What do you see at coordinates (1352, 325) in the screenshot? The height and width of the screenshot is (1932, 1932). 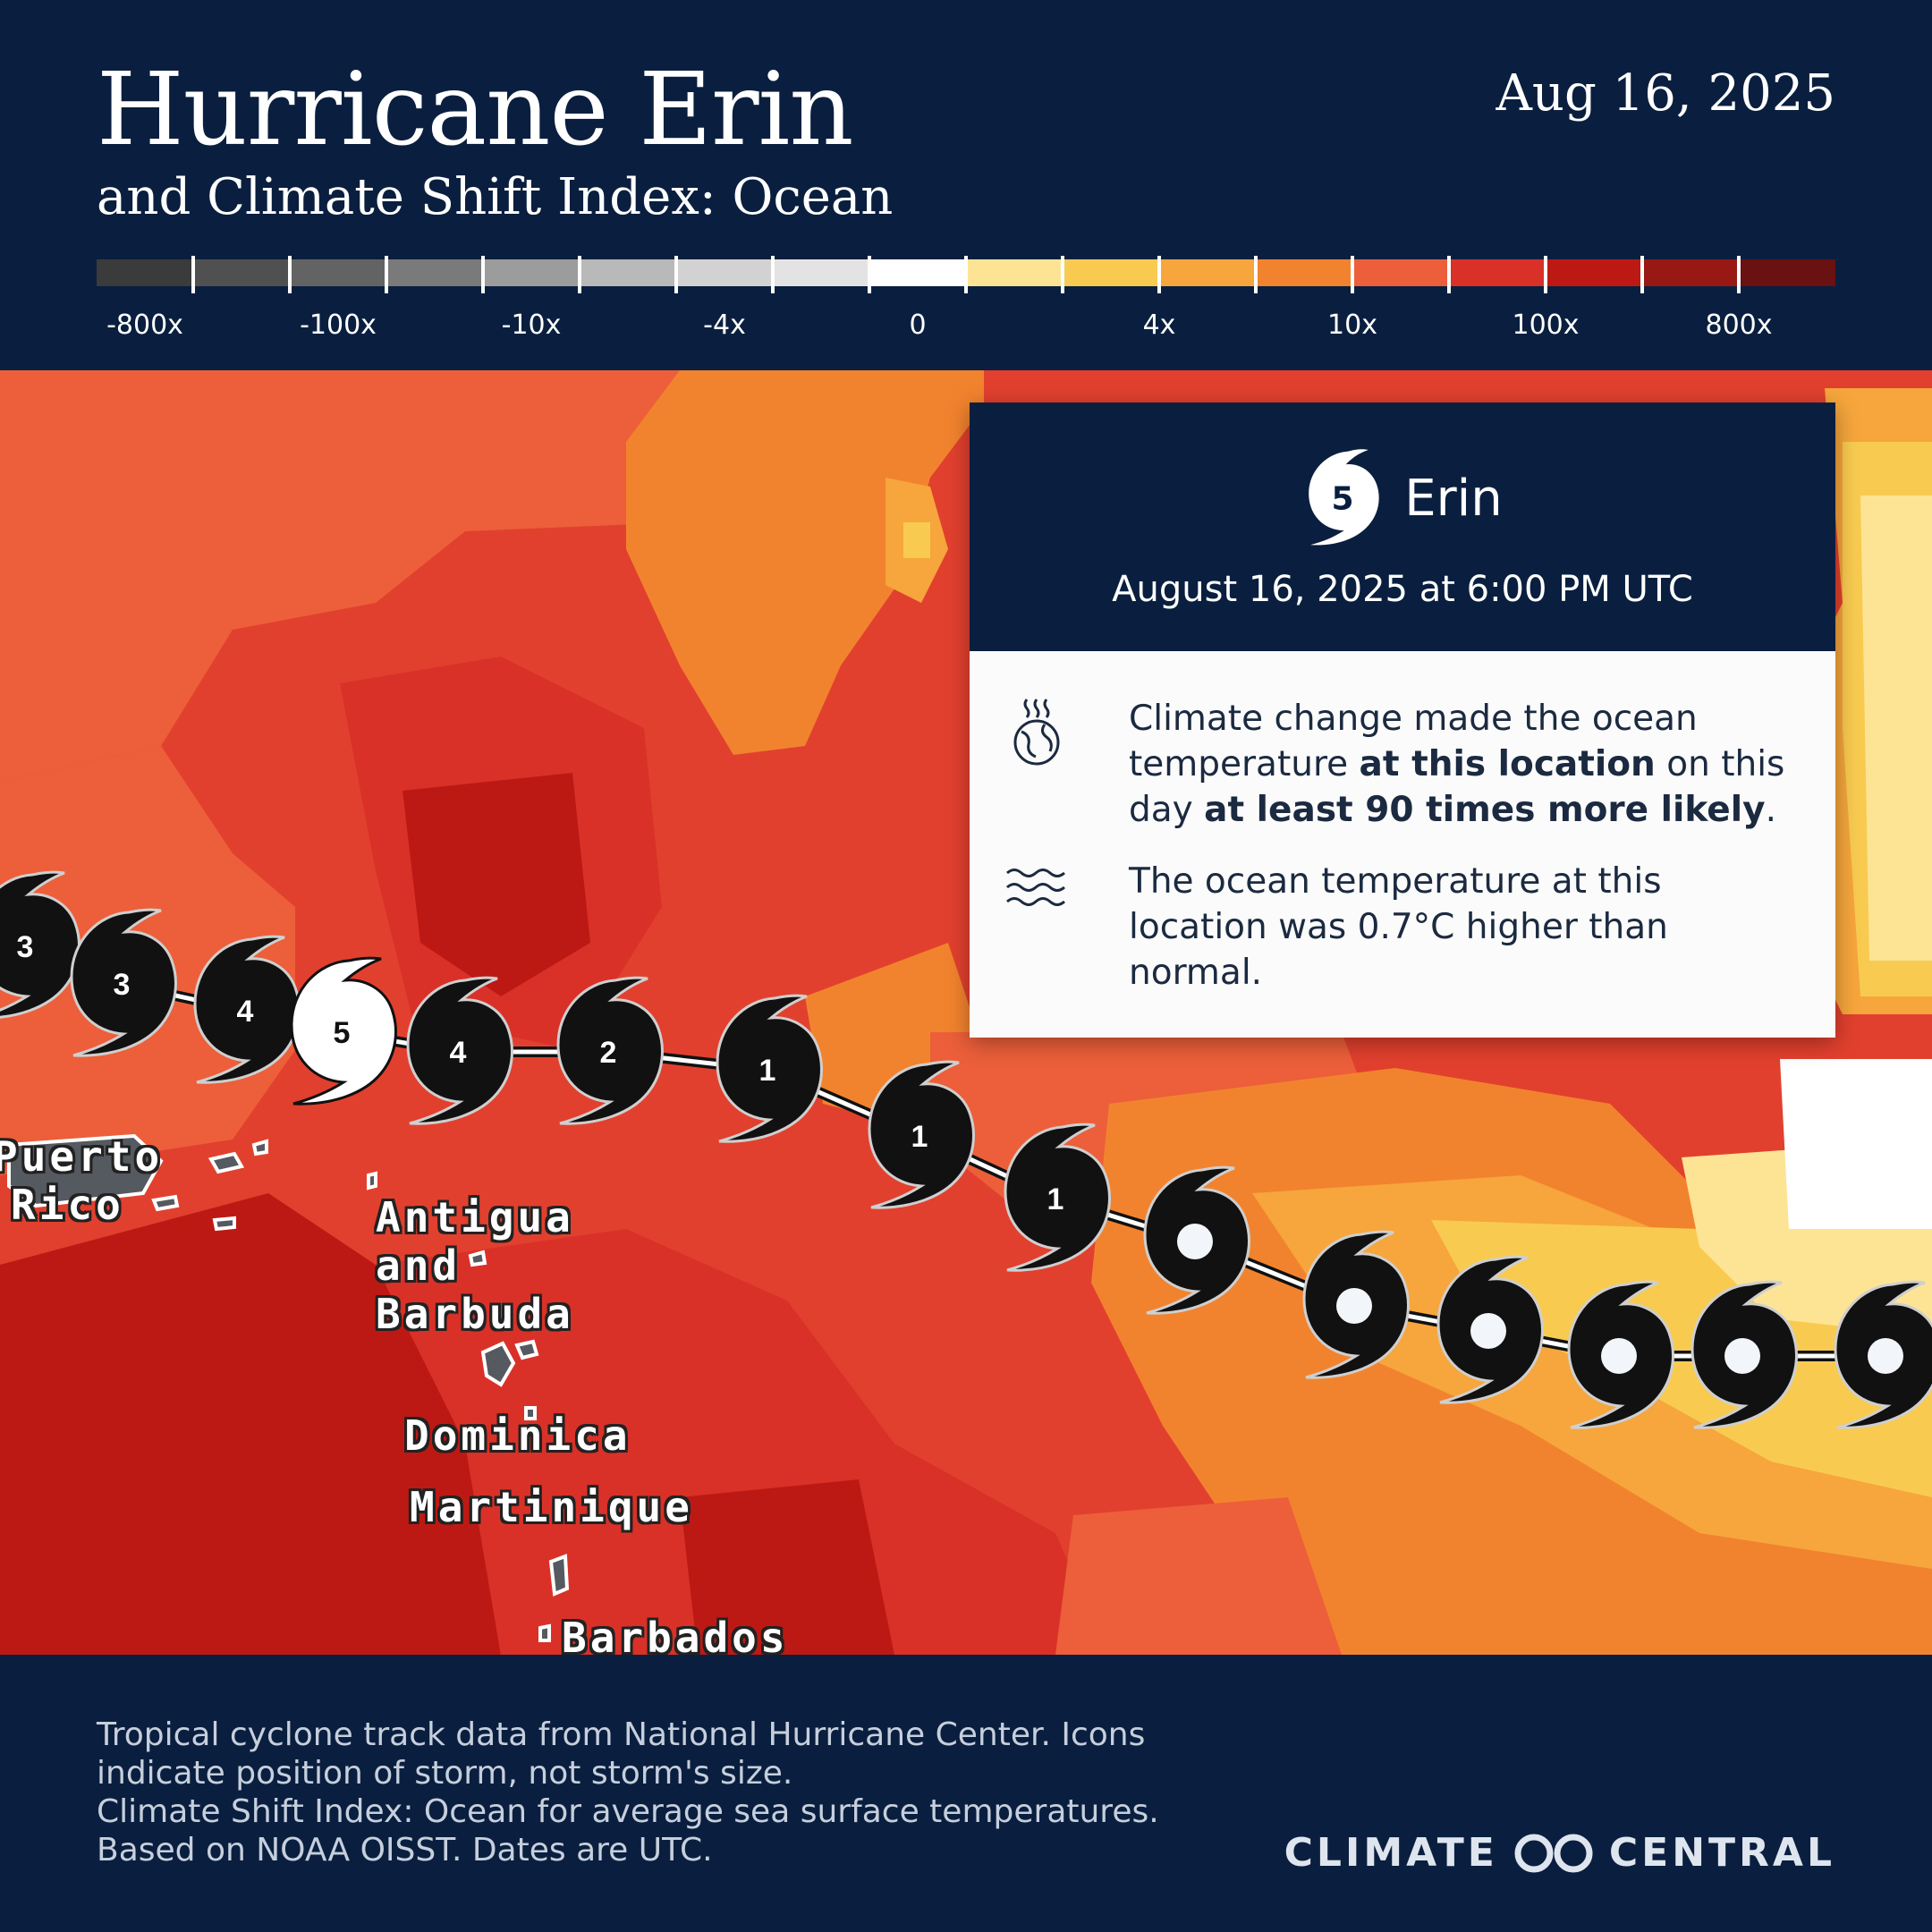 I see `legend-label: 10x` at bounding box center [1352, 325].